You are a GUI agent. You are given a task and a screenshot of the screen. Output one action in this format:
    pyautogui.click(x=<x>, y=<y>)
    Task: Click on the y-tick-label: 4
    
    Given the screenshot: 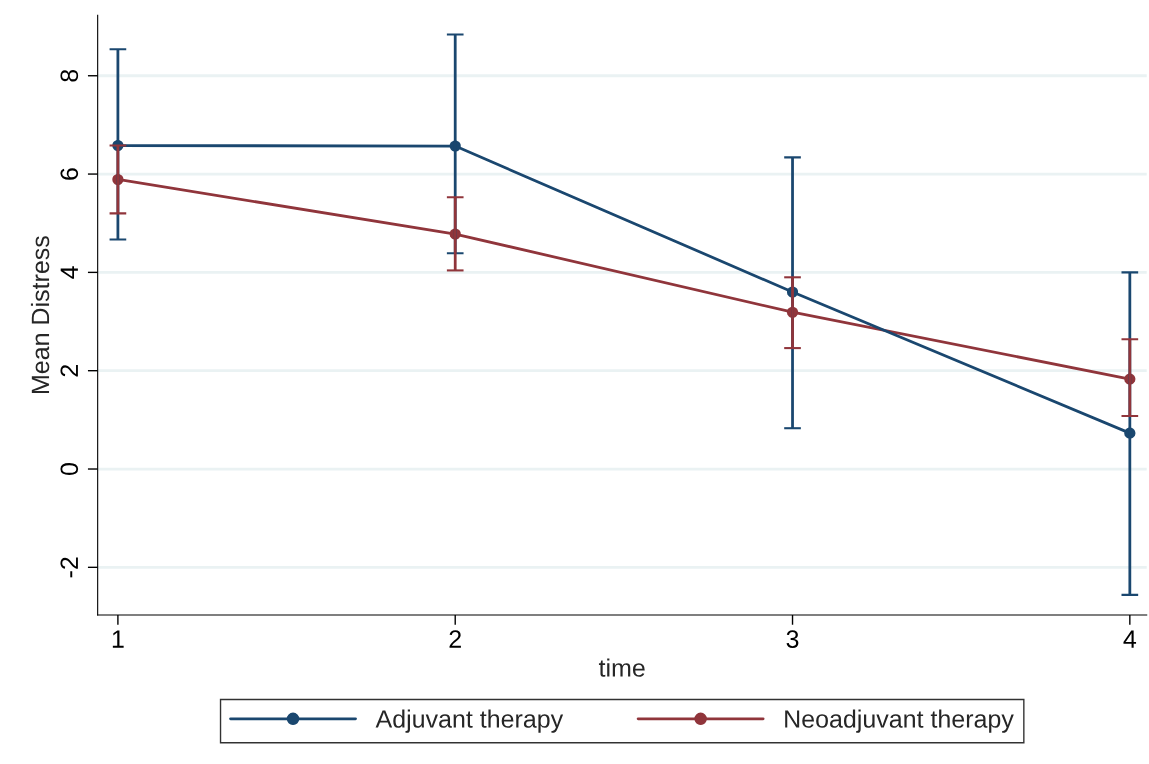 What is the action you would take?
    pyautogui.click(x=69, y=272)
    